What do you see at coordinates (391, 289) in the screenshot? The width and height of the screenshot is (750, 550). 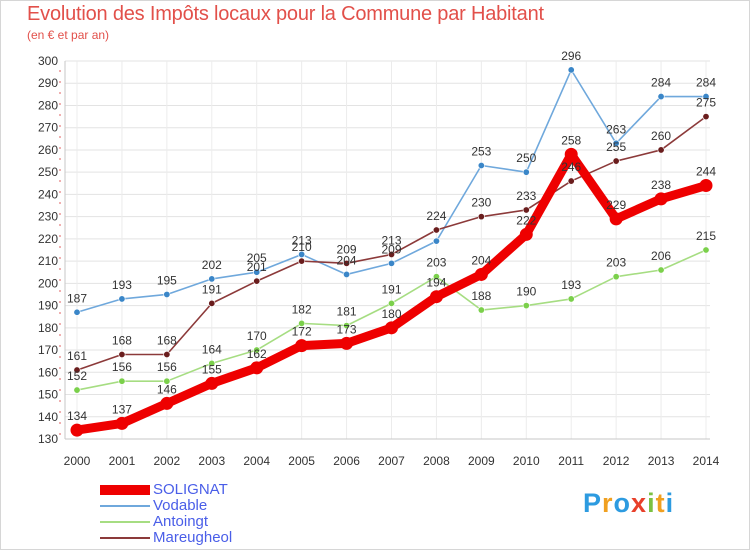 I see `data-label-antoingt-2007: 191` at bounding box center [391, 289].